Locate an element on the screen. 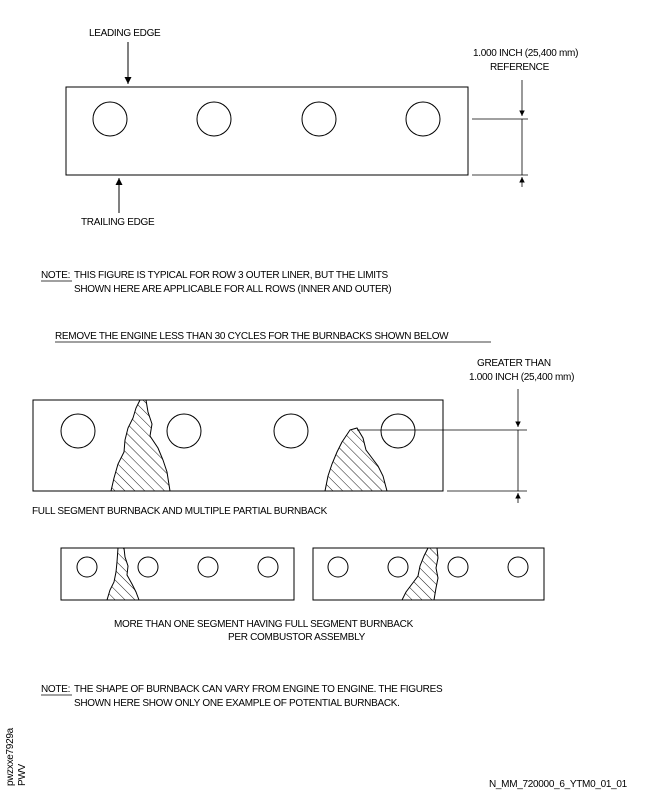 Image resolution: width=648 pixels, height=792 pixels. liner-segment-left is located at coordinates (177, 574).